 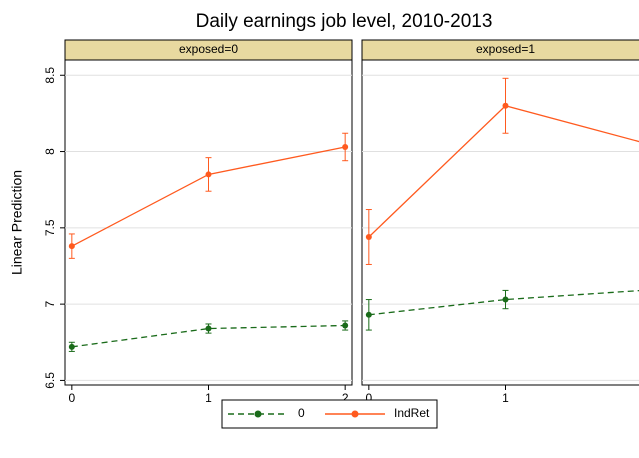 What do you see at coordinates (50, 75) in the screenshot?
I see `y-tick-label: 8.5` at bounding box center [50, 75].